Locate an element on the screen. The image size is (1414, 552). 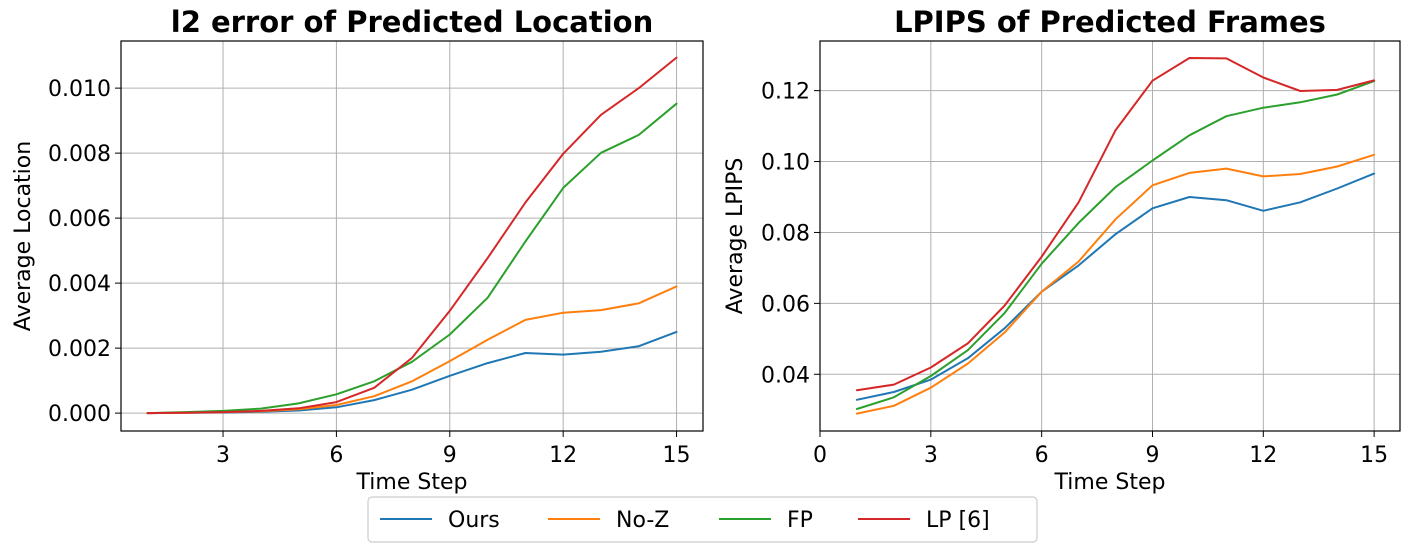
y-tick-label: 0.10 is located at coordinates (785, 163).